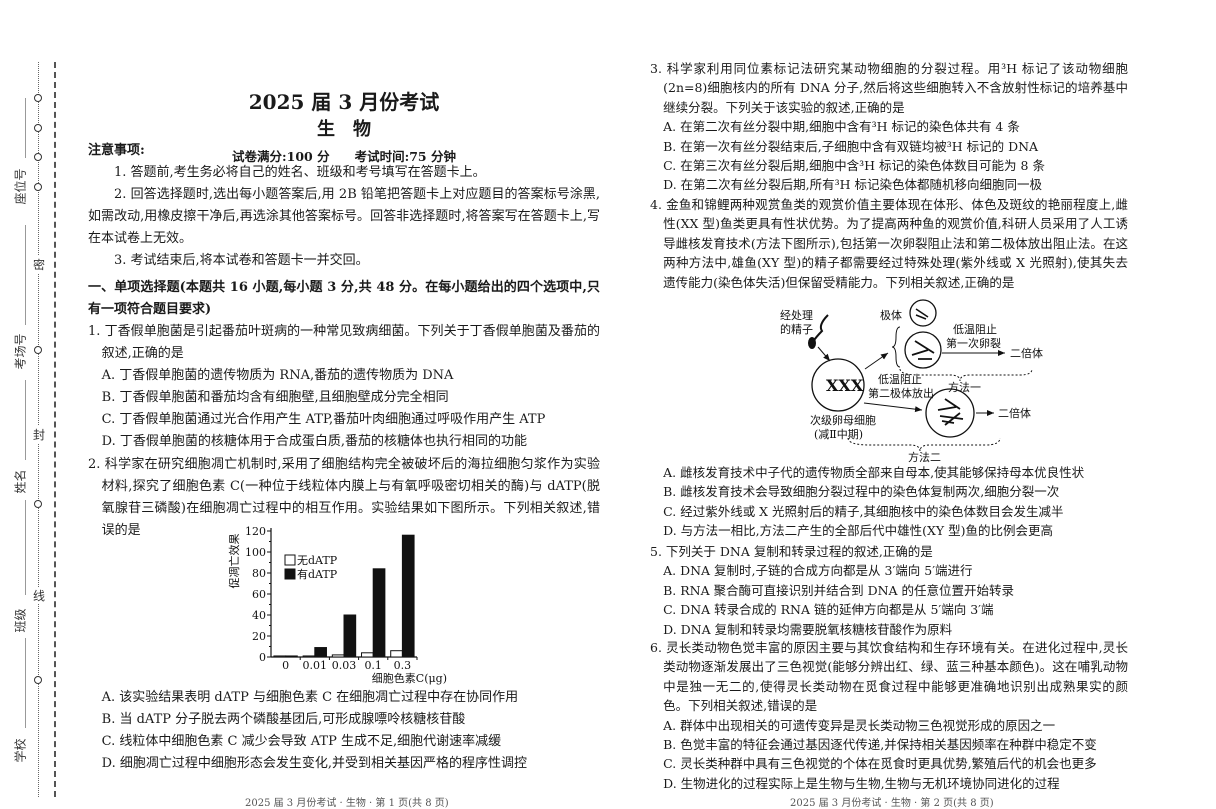 Image resolution: width=1216 pixels, height=809 pixels. What do you see at coordinates (20, 186) in the screenshot?
I see `seat-number-label: 座位号` at bounding box center [20, 186].